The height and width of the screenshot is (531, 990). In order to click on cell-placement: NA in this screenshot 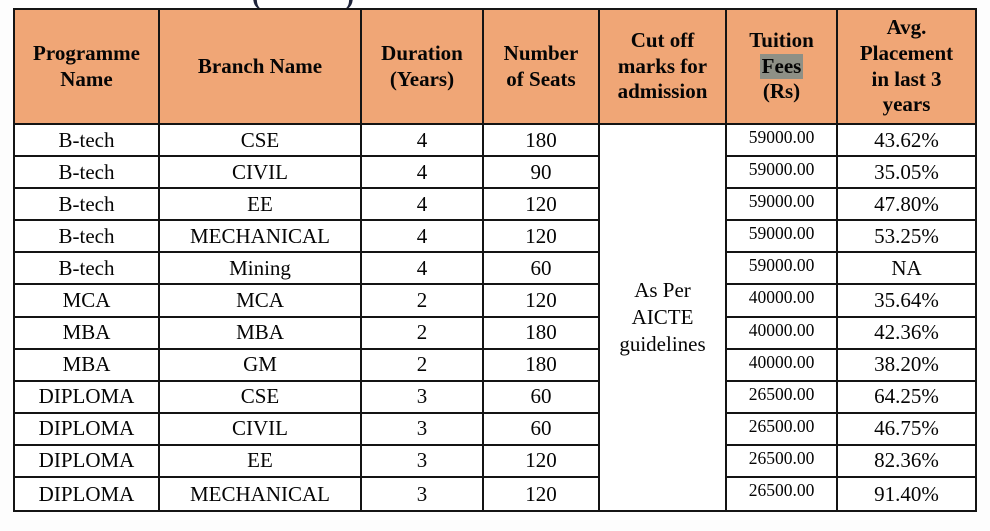, I will do `click(906, 269)`.